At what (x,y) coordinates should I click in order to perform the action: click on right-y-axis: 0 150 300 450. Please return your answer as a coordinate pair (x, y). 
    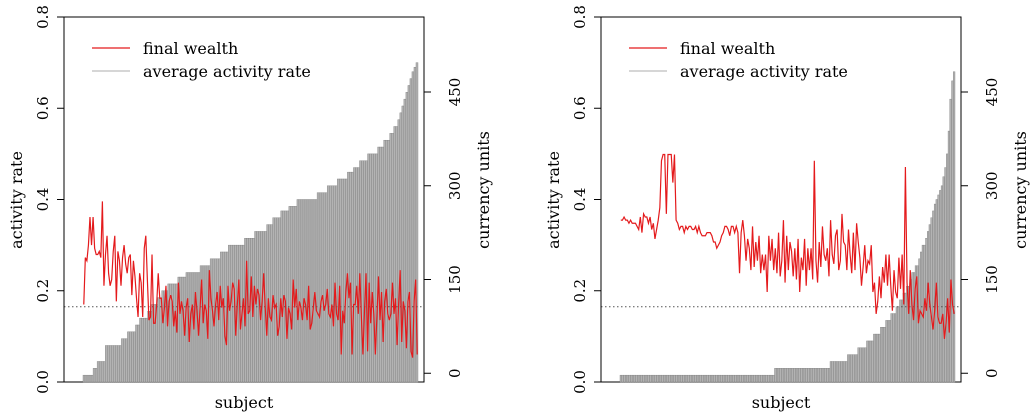
    Looking at the image, I should click on (443, 228).